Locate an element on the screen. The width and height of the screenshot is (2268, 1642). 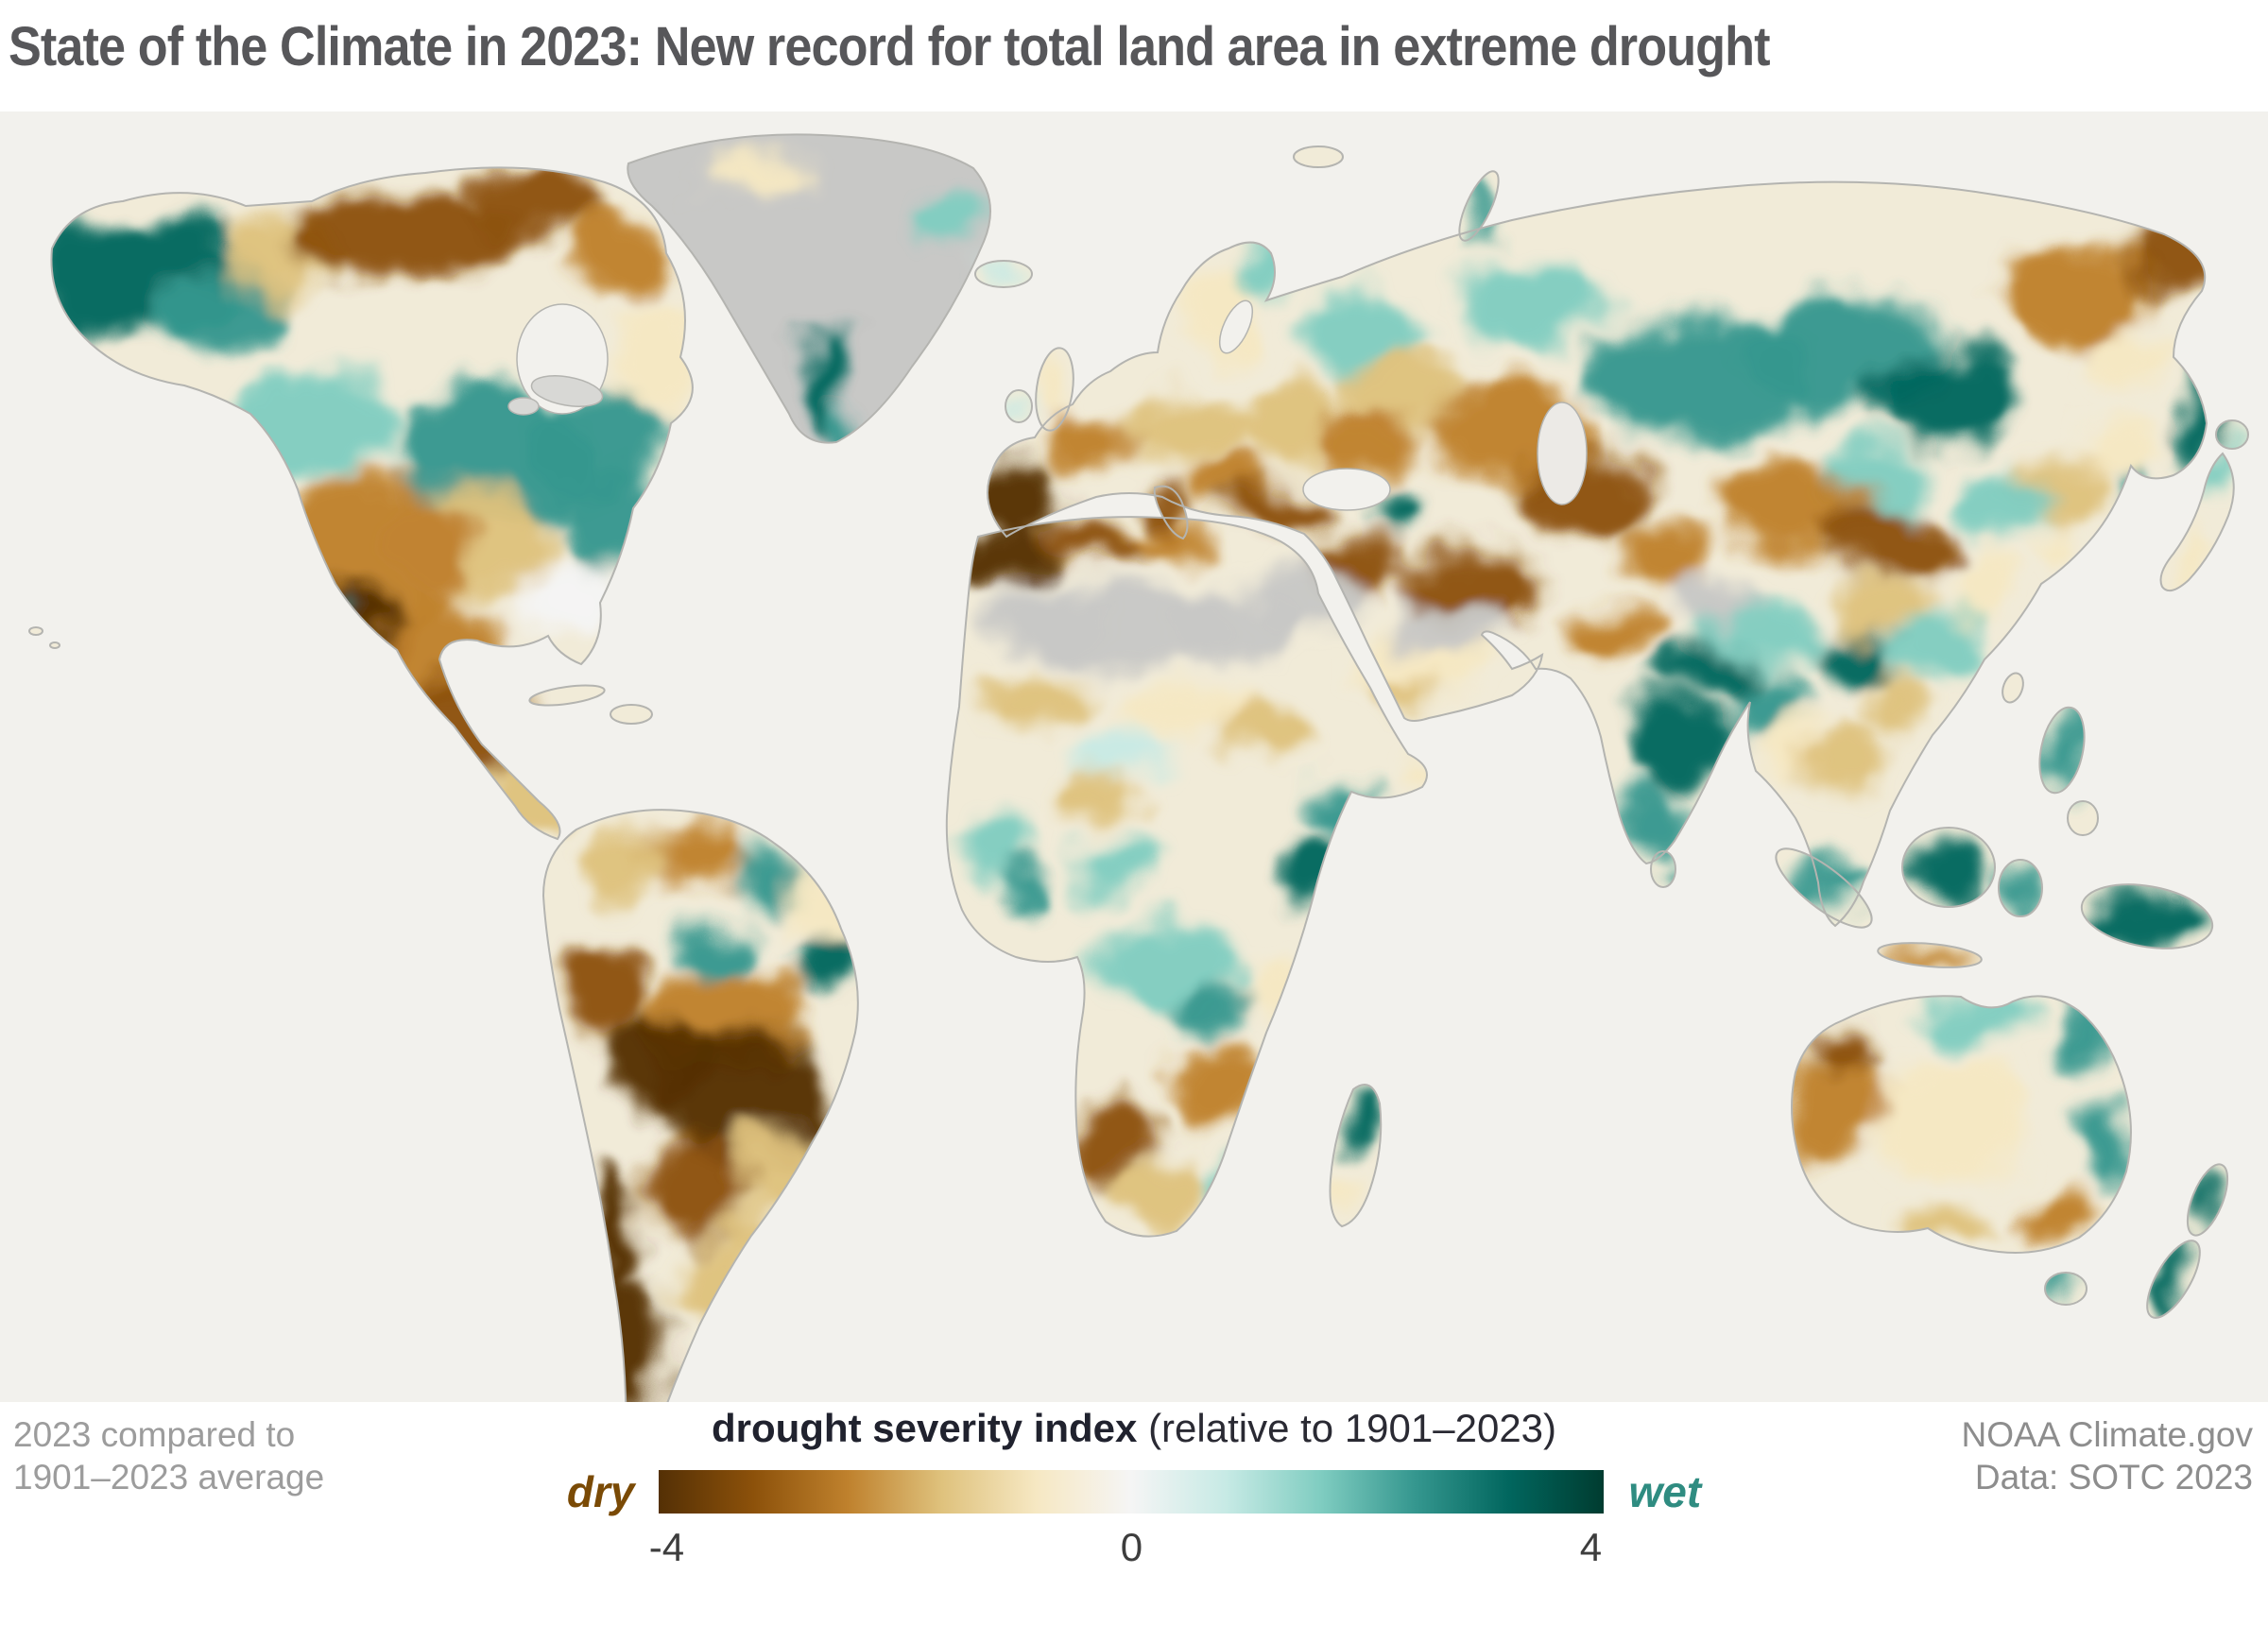
hokkaido-coastline is located at coordinates (2232, 434).